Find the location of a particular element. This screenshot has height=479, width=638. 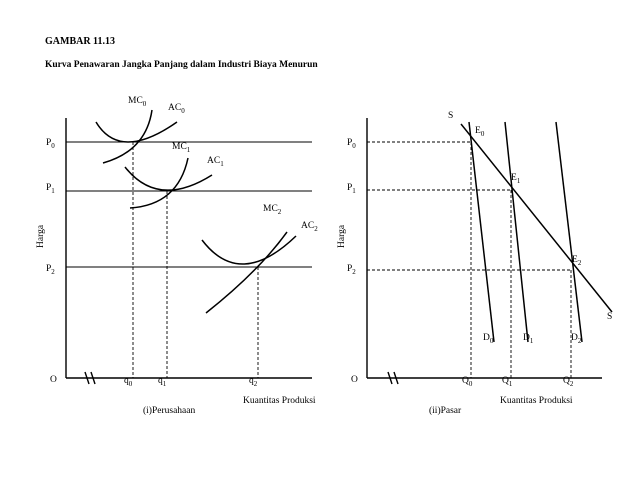

label-mc0: MC0 is located at coordinates (137, 102).